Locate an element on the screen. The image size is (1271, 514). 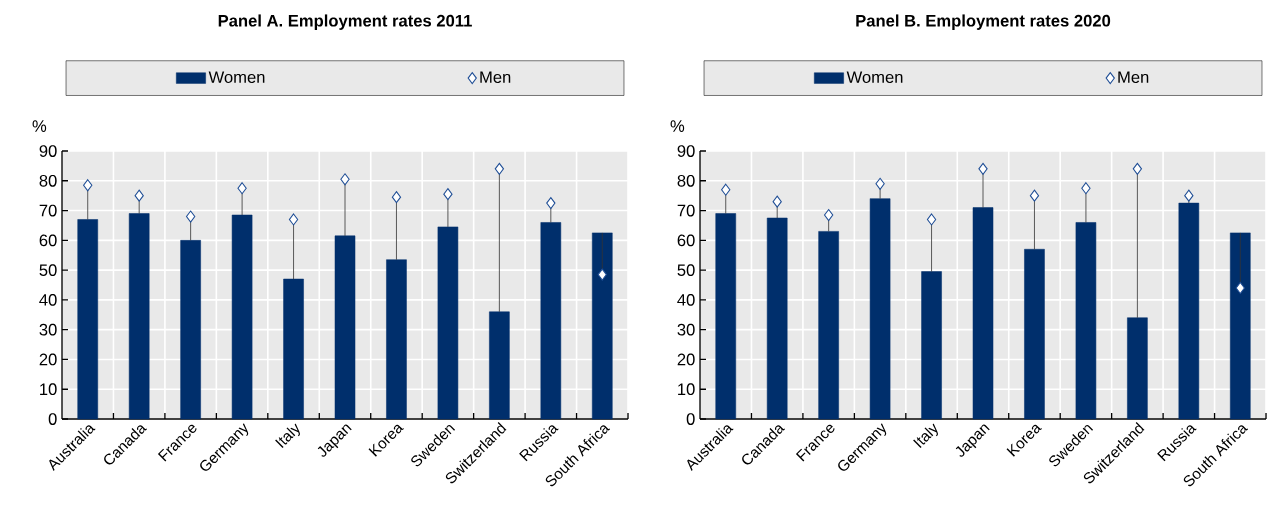
chart-title: Panel A. Employment rates 2011 is located at coordinates (345, 22).